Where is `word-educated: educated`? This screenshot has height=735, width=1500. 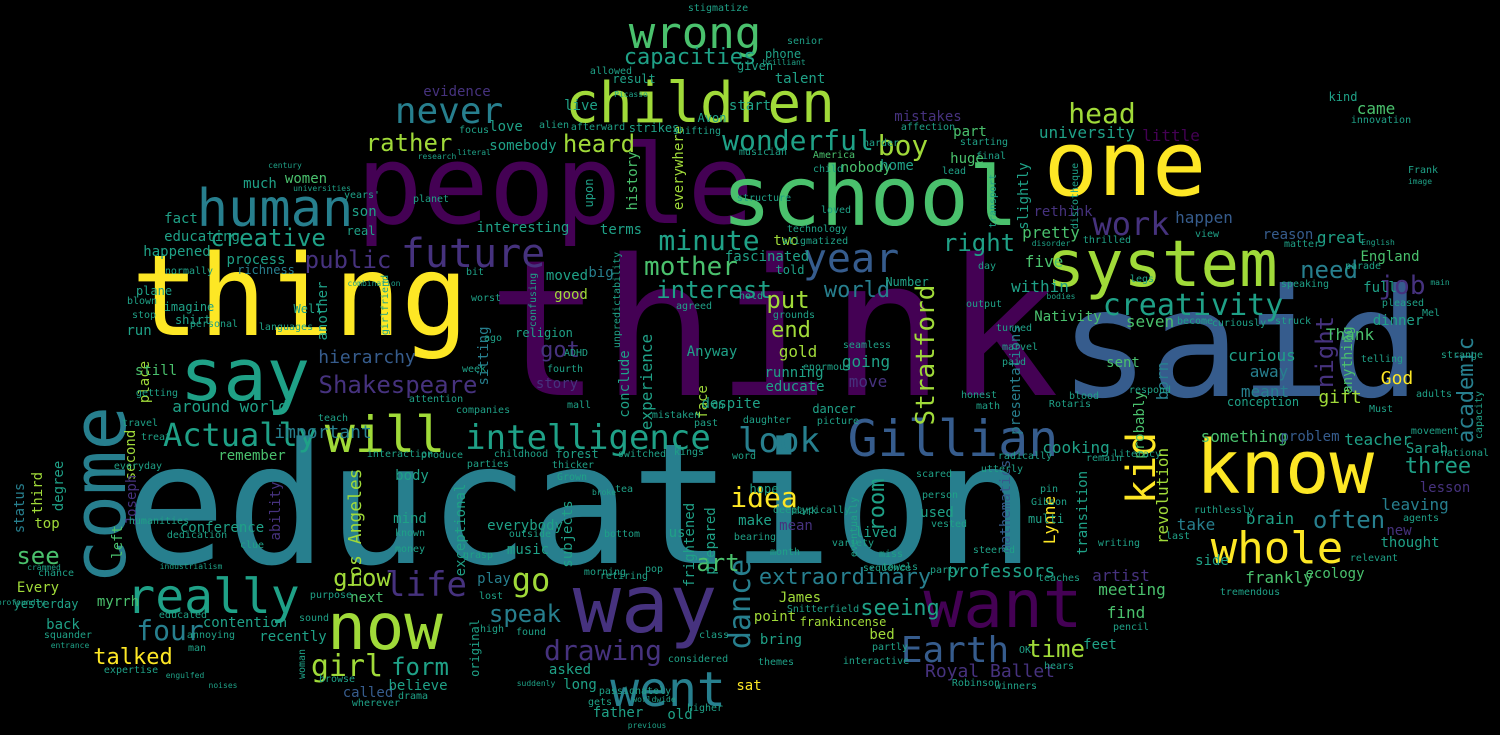 word-educated: educated is located at coordinates (183, 615).